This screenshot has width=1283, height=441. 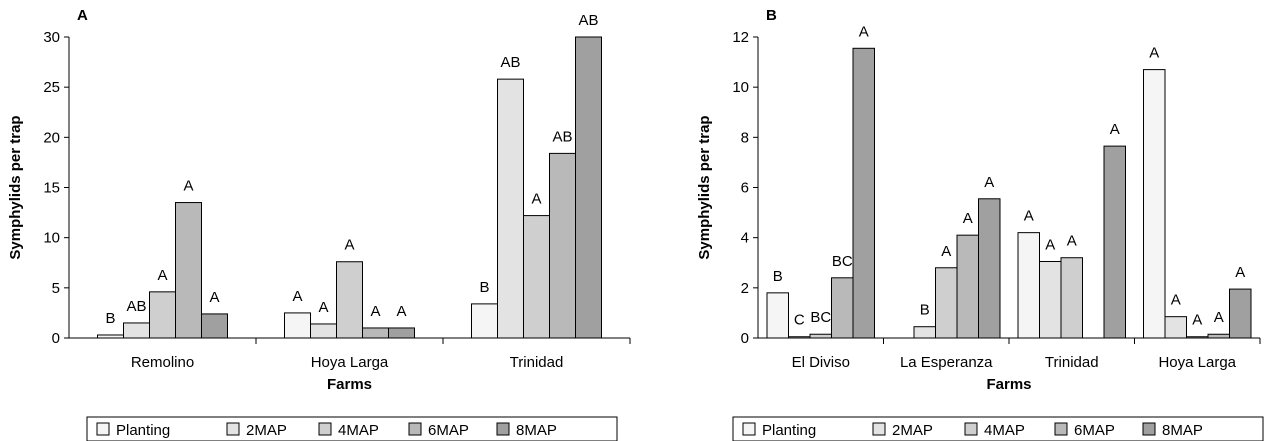 I want to click on y-tick-label: 12, so click(x=740, y=37).